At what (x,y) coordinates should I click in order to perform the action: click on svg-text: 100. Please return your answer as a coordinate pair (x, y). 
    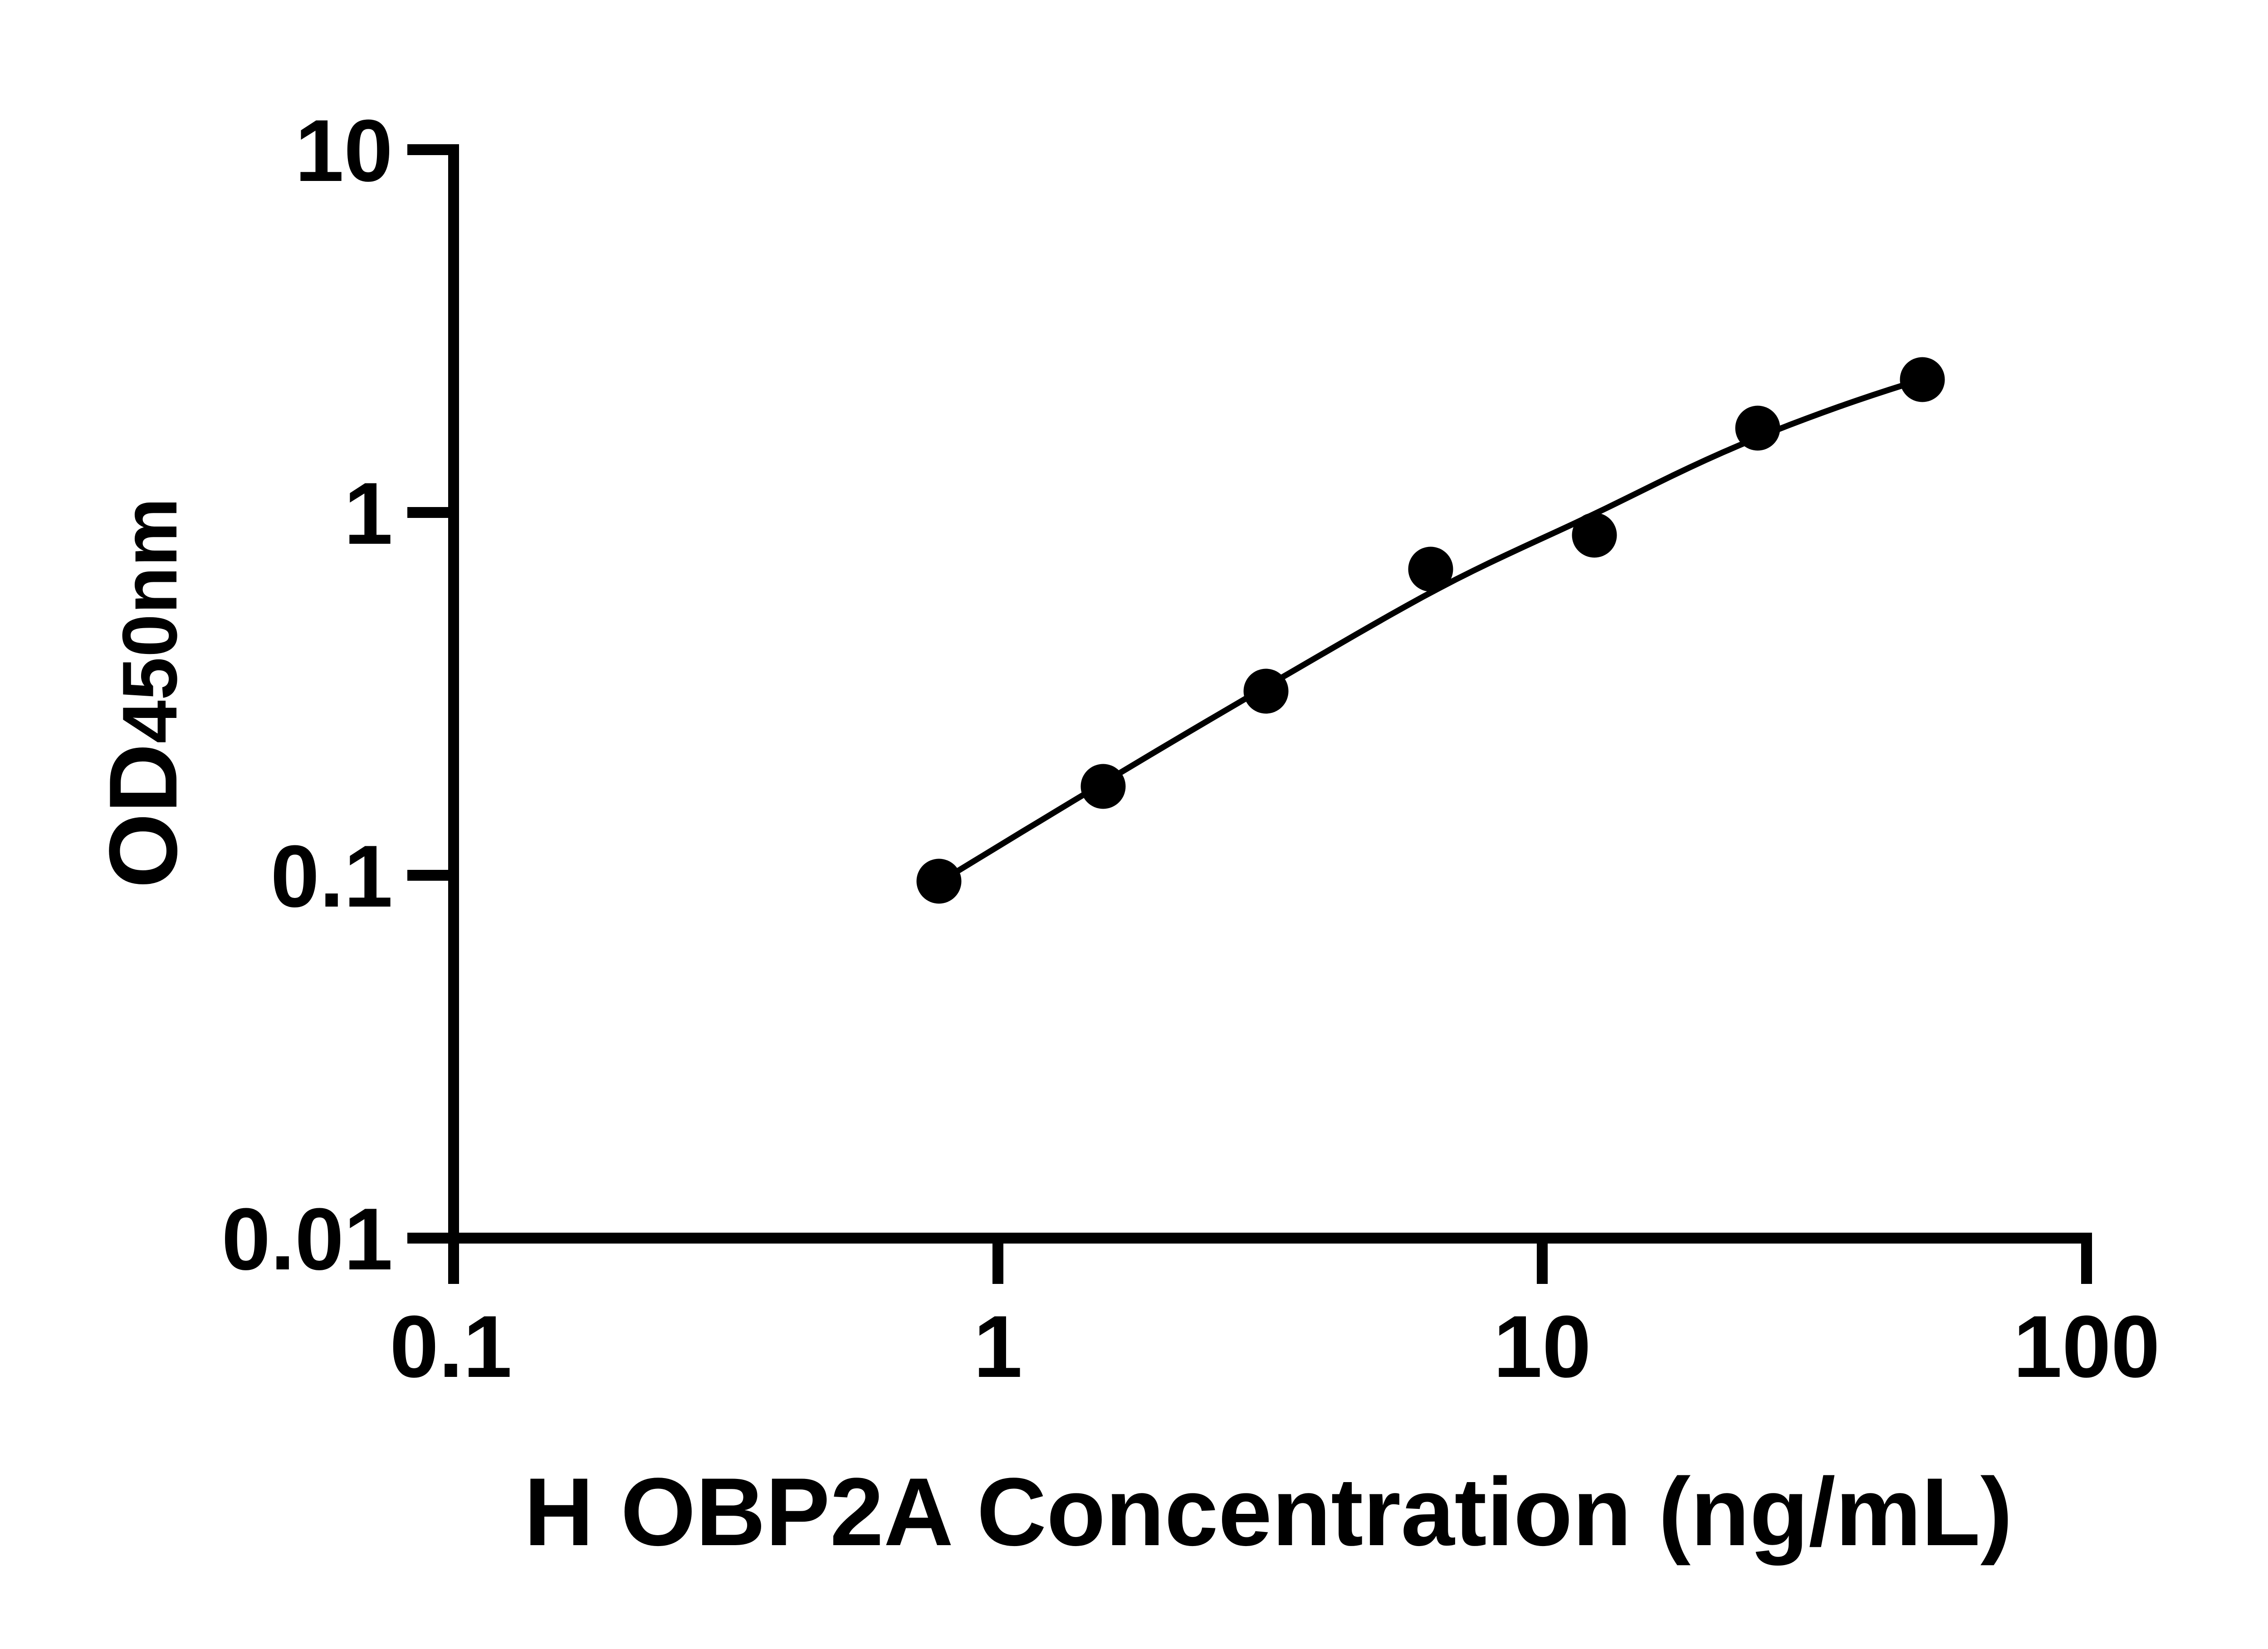
    Looking at the image, I should click on (2086, 1347).